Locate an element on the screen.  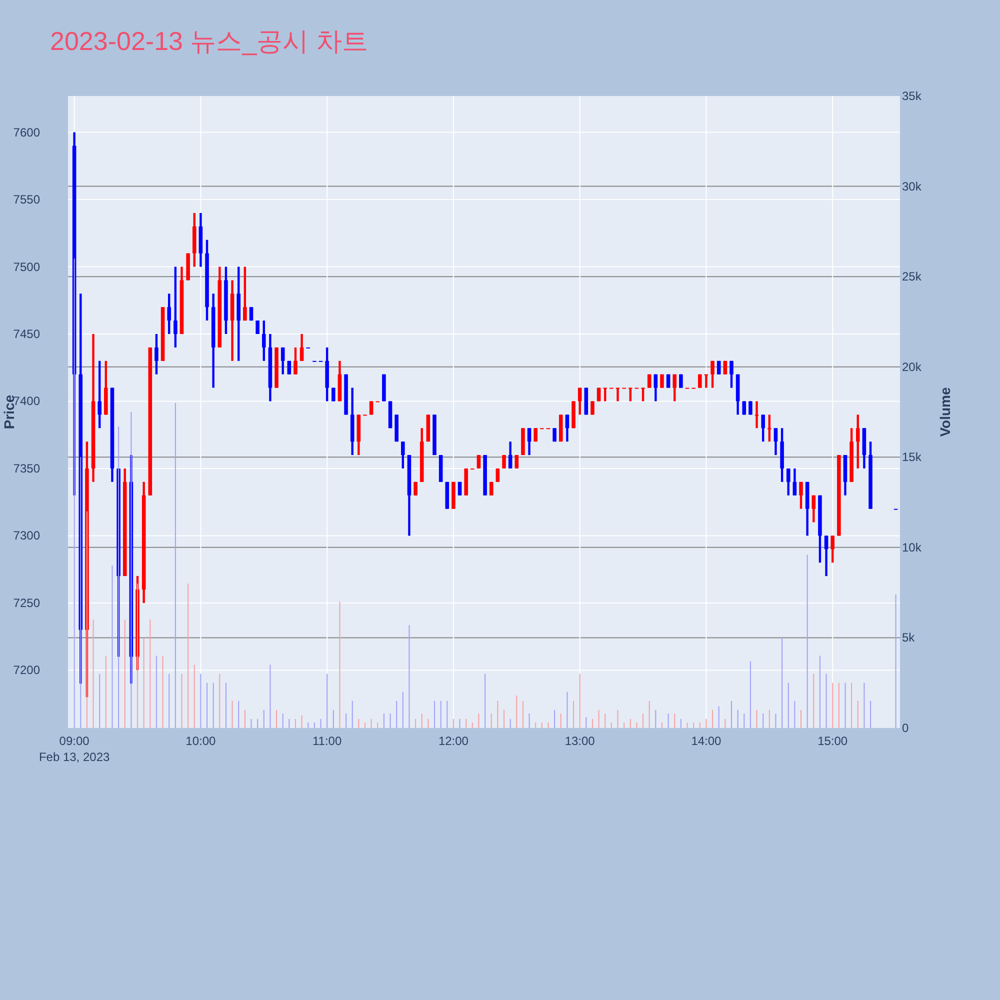
y-tick-label: 7350 is located at coordinates (26, 468).